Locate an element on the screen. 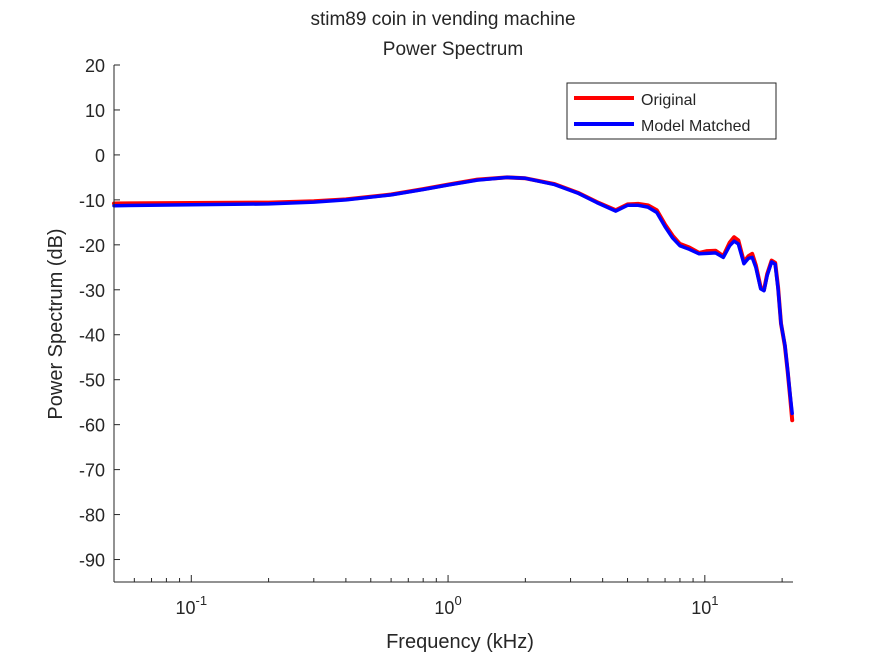 The width and height of the screenshot is (875, 656). y-tick-label: -90 is located at coordinates (92, 561).